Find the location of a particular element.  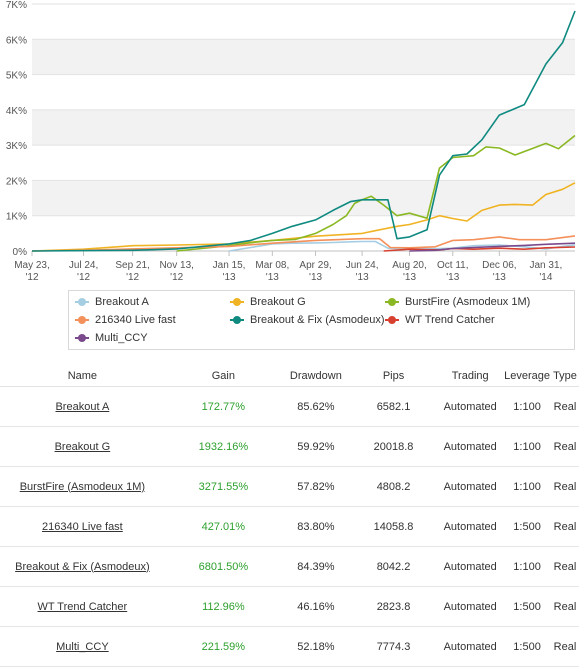

system-name-link: BurstFire (Asmodeux 1M) is located at coordinates (82, 486).